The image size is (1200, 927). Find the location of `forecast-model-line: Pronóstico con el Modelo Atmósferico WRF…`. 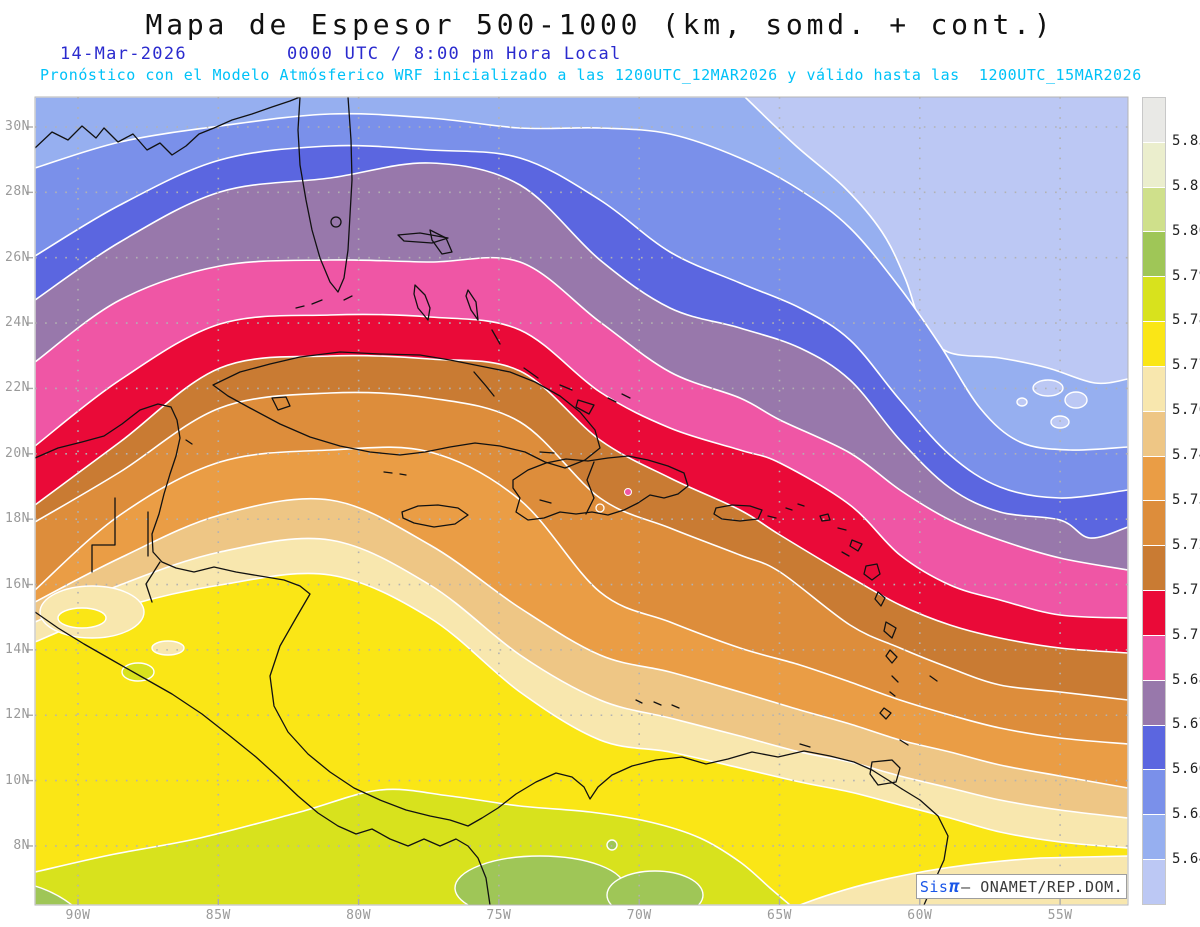

forecast-model-line: Pronóstico con el Modelo Atmósferico WRF… is located at coordinates (591, 75).